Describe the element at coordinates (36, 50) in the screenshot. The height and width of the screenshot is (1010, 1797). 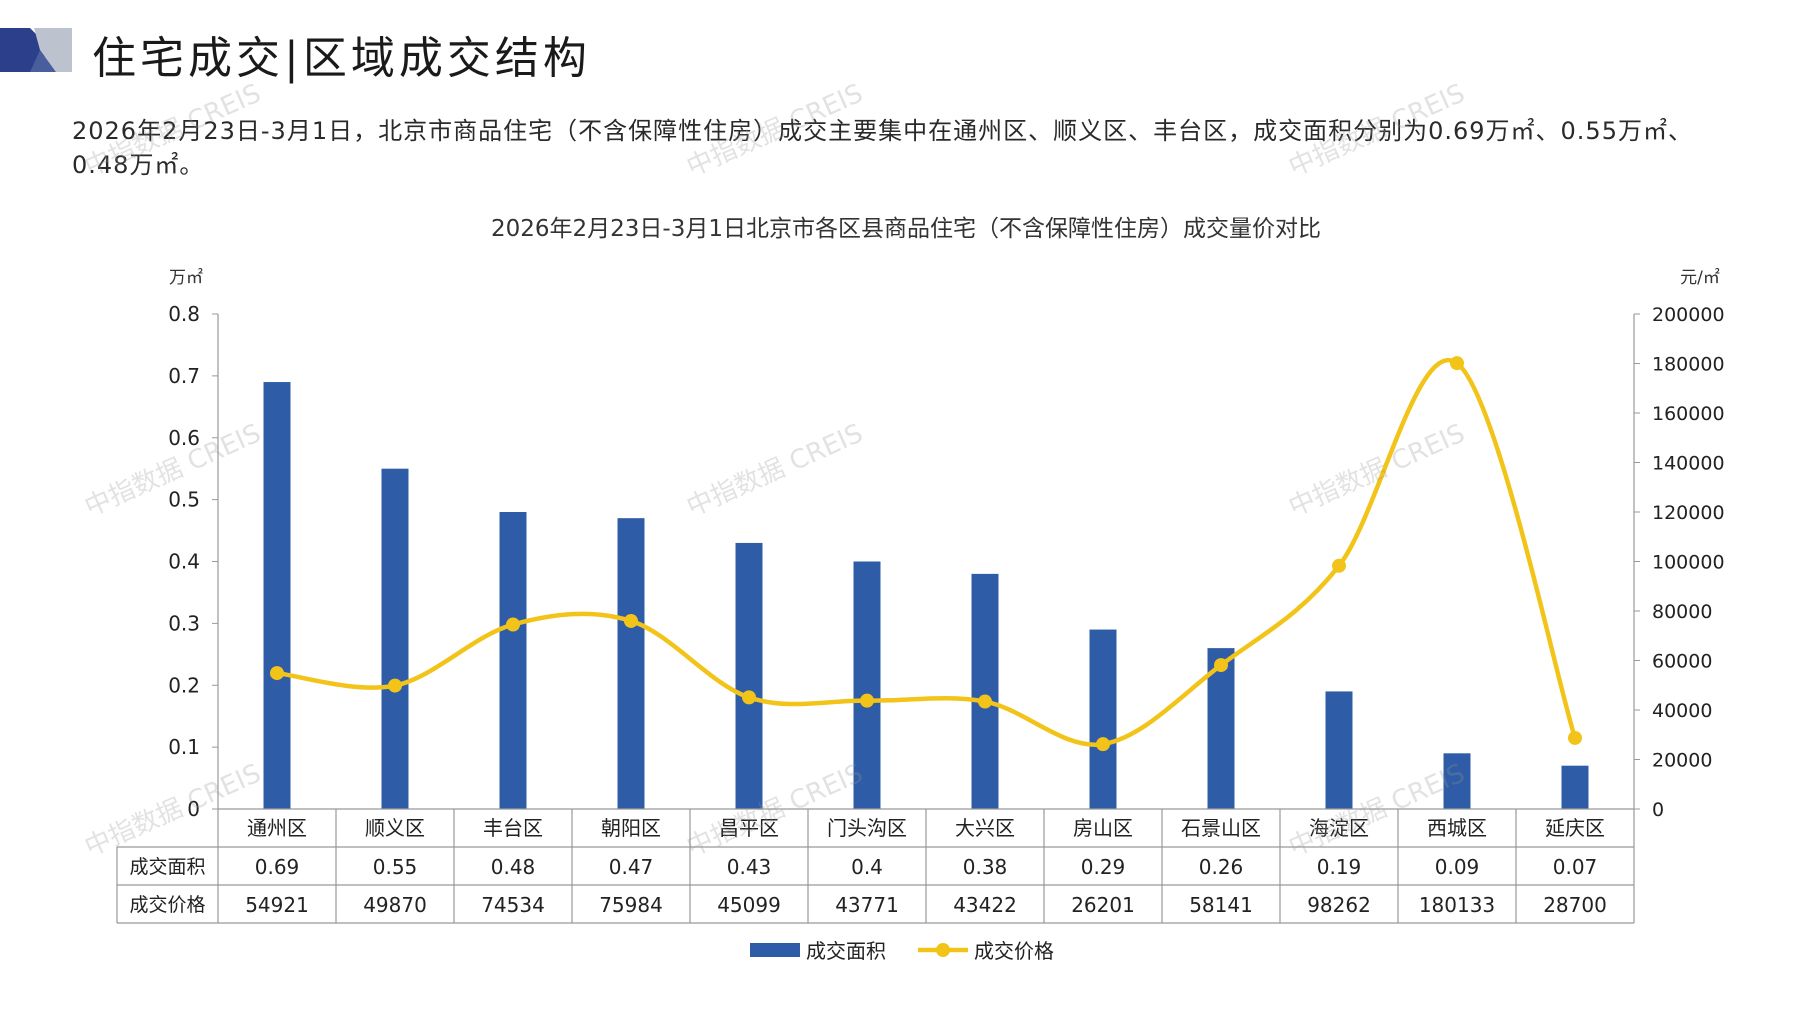
I see `title-decoration` at that location.